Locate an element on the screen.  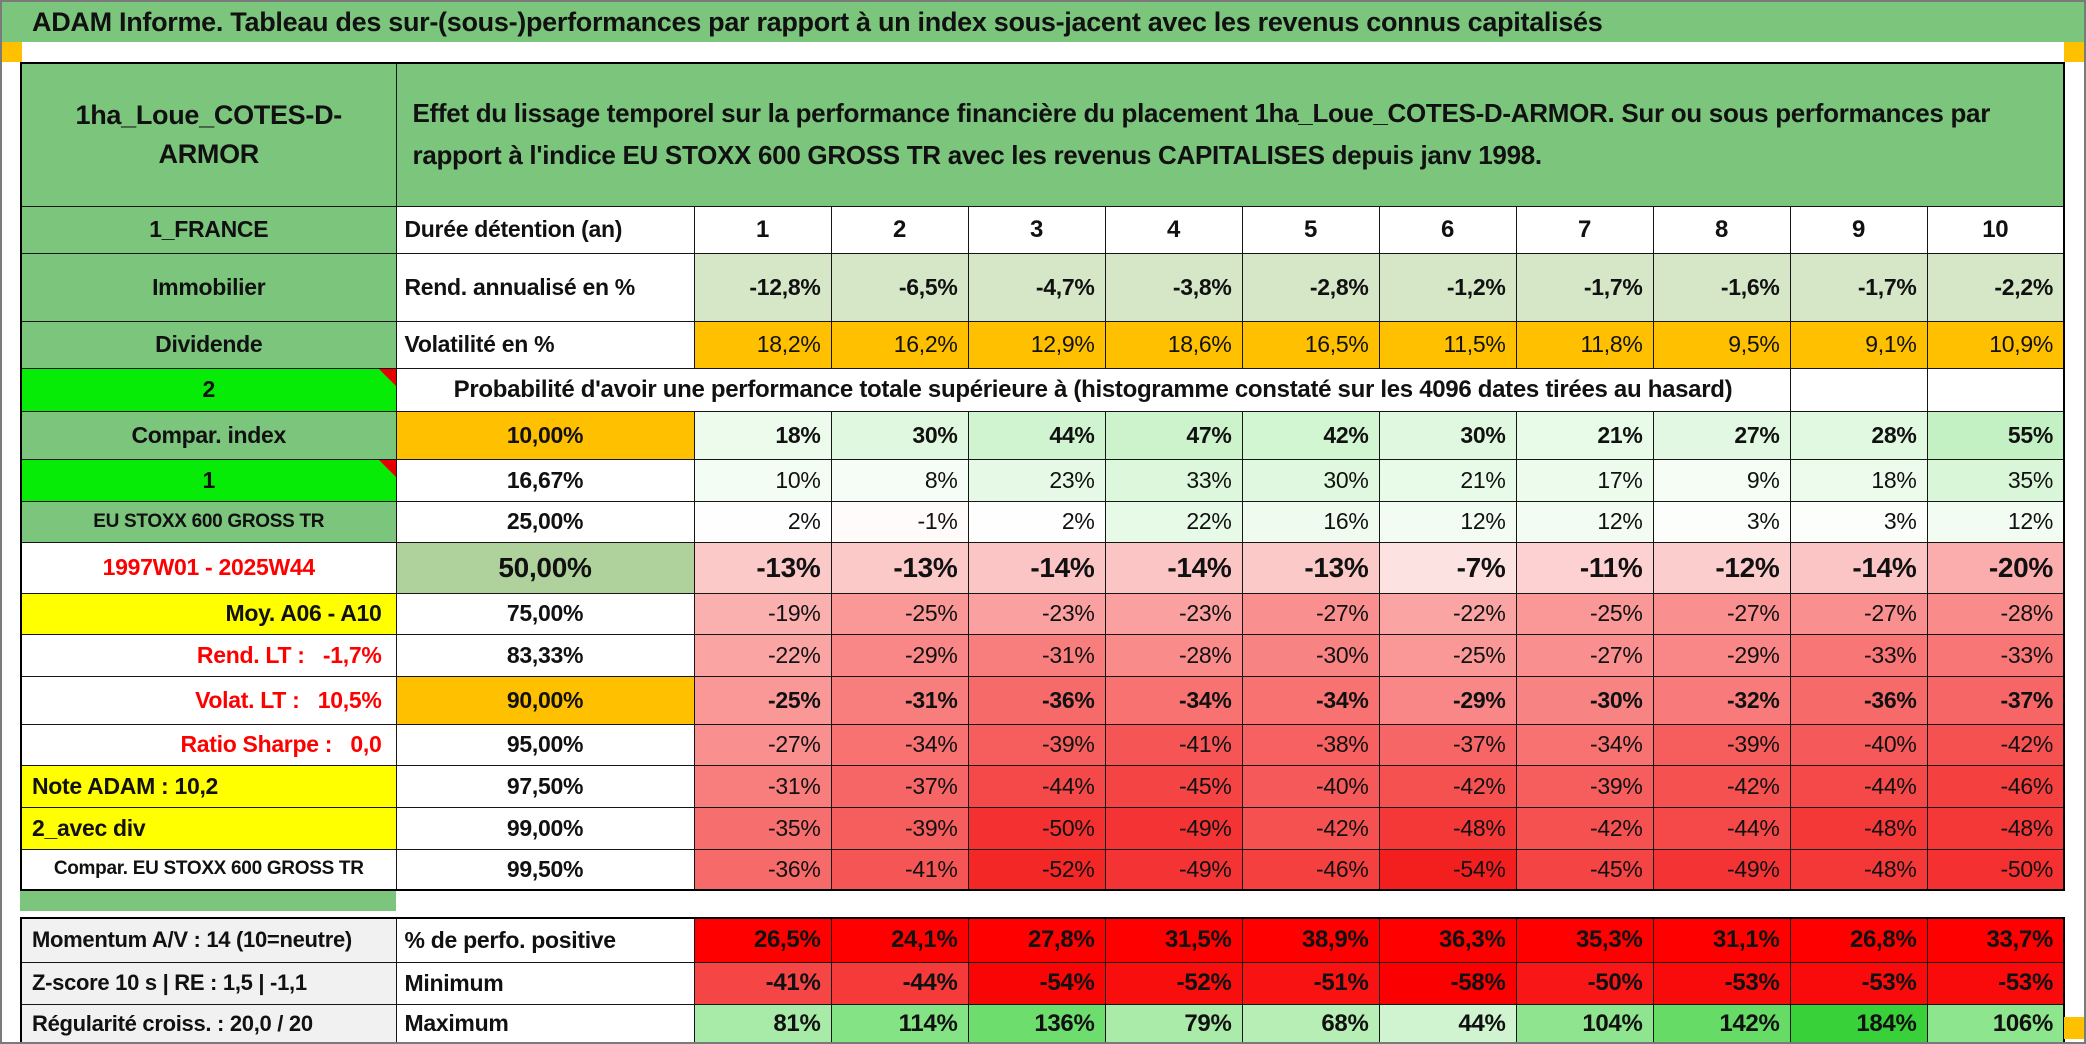
duration-year-cell: 1 is located at coordinates (762, 229).